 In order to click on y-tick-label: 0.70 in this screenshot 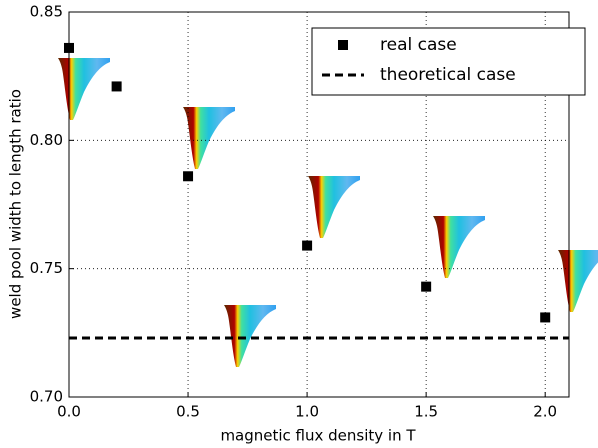, I will do `click(46, 397)`.